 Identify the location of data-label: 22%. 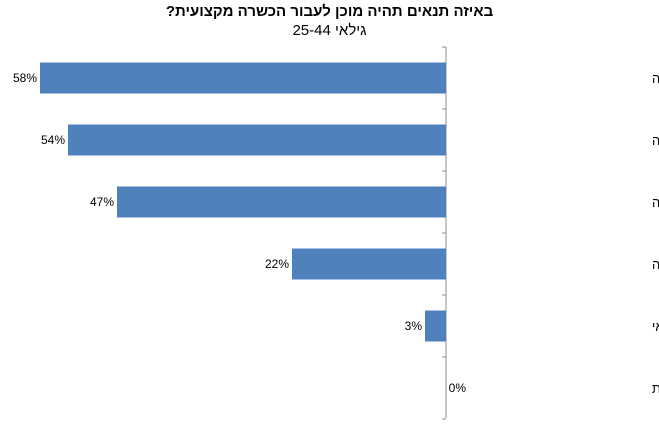
(277, 264).